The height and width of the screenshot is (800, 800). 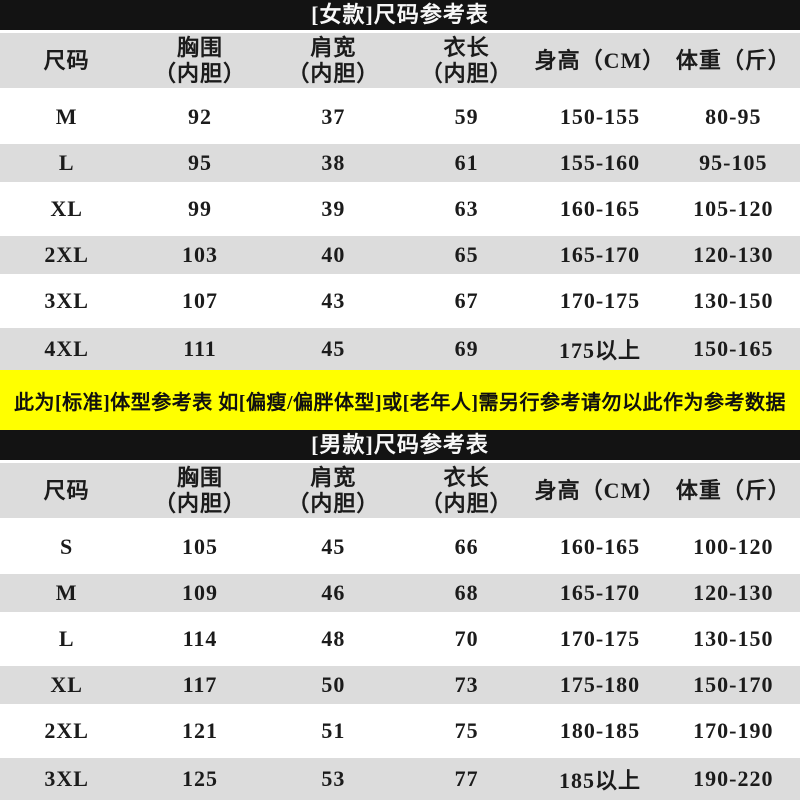 What do you see at coordinates (466, 546) in the screenshot?
I see `table-cell: 66` at bounding box center [466, 546].